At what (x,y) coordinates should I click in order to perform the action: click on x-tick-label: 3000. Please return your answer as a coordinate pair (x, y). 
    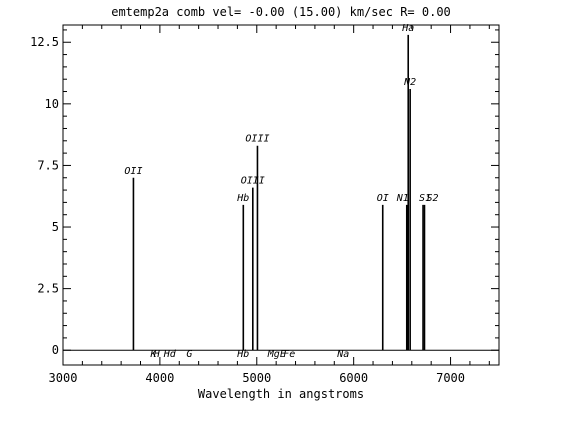
    Looking at the image, I should click on (63, 378).